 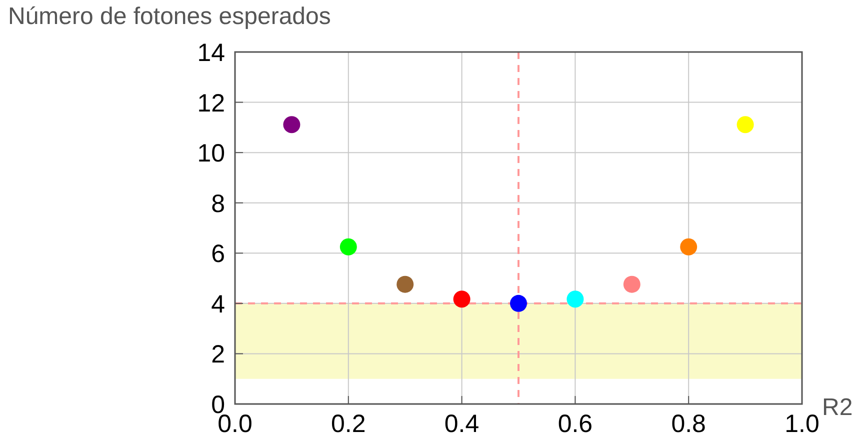 What do you see at coordinates (575, 424) in the screenshot?
I see `x-tick-label: 0.6` at bounding box center [575, 424].